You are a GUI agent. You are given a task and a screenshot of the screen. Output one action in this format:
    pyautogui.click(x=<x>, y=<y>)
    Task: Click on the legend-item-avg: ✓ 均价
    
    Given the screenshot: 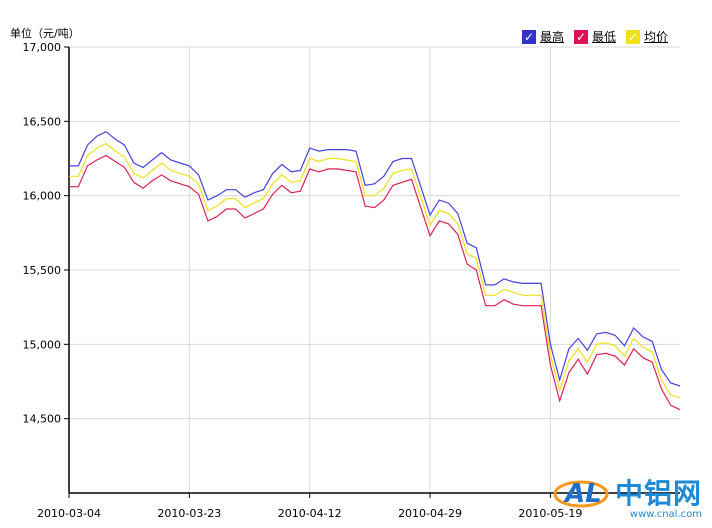 What is the action you would take?
    pyautogui.click(x=647, y=36)
    